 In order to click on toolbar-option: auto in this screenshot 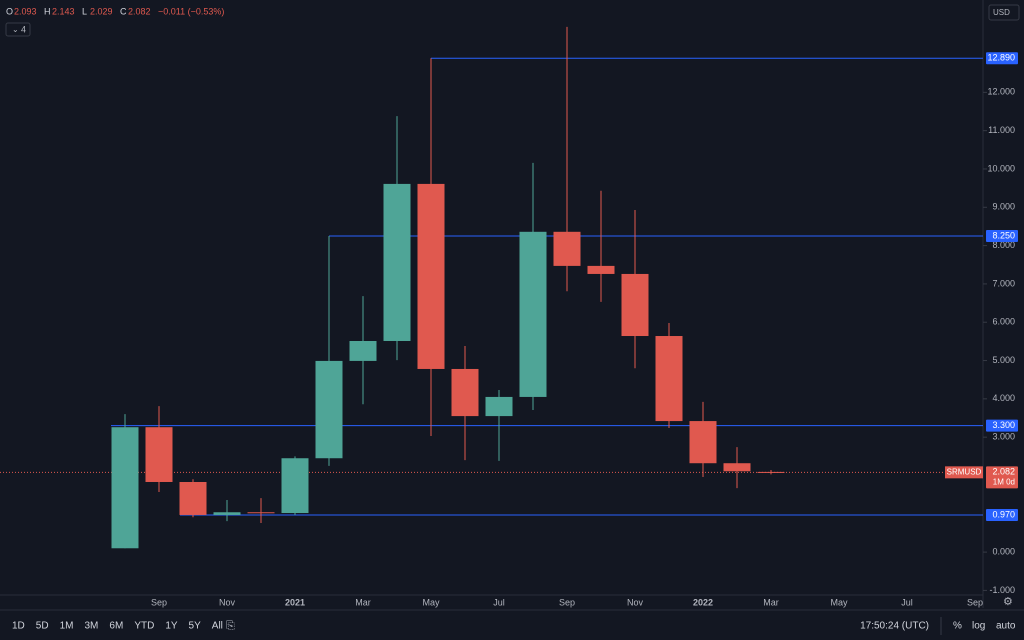, I will do `click(1006, 626)`.